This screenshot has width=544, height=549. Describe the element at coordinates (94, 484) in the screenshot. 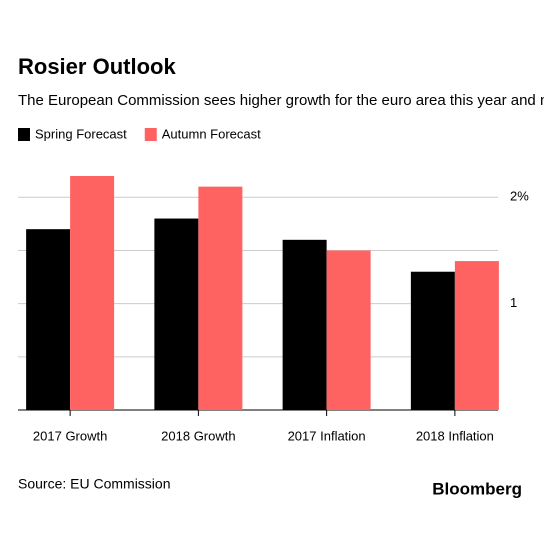

I see `source: Source: EU Commission` at that location.